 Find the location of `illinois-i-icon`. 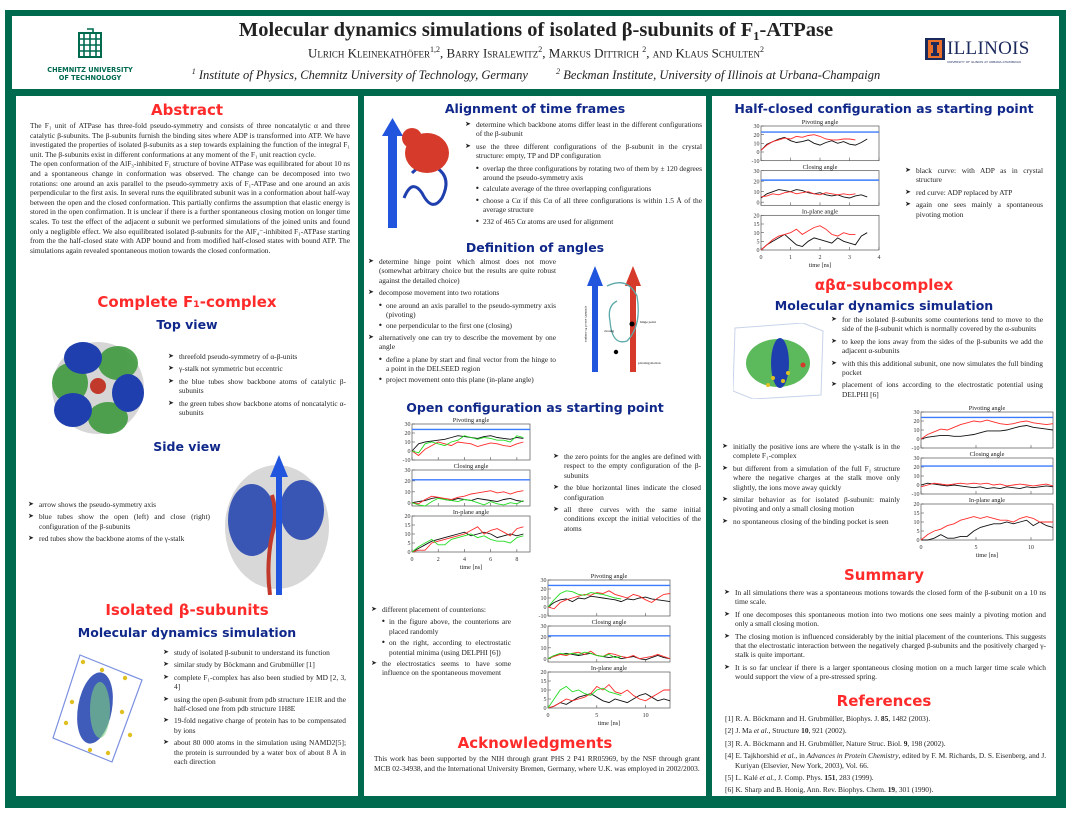

illinois-i-icon is located at coordinates (935, 49).